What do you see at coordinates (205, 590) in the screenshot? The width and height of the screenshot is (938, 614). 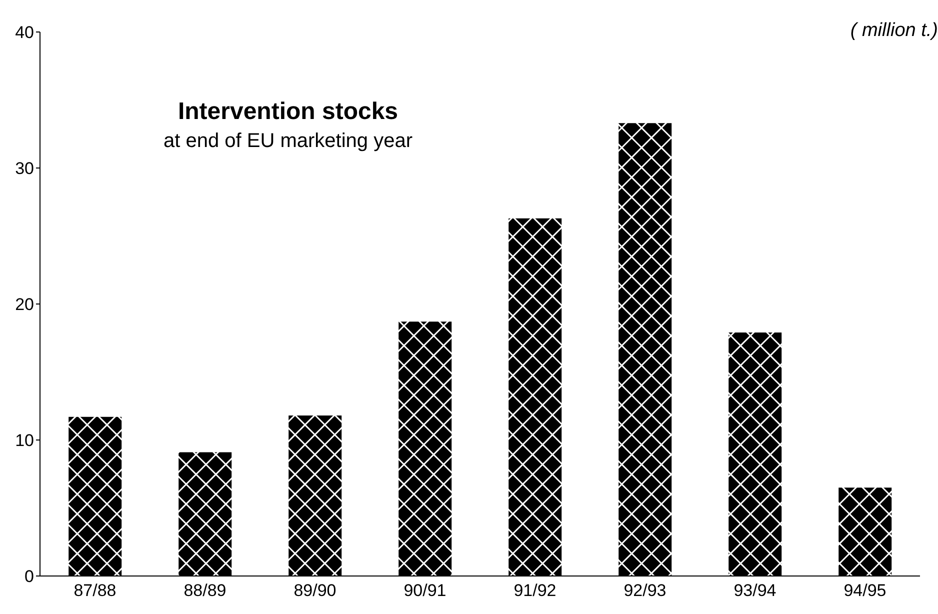 I see `x-tick-label: 88/89` at bounding box center [205, 590].